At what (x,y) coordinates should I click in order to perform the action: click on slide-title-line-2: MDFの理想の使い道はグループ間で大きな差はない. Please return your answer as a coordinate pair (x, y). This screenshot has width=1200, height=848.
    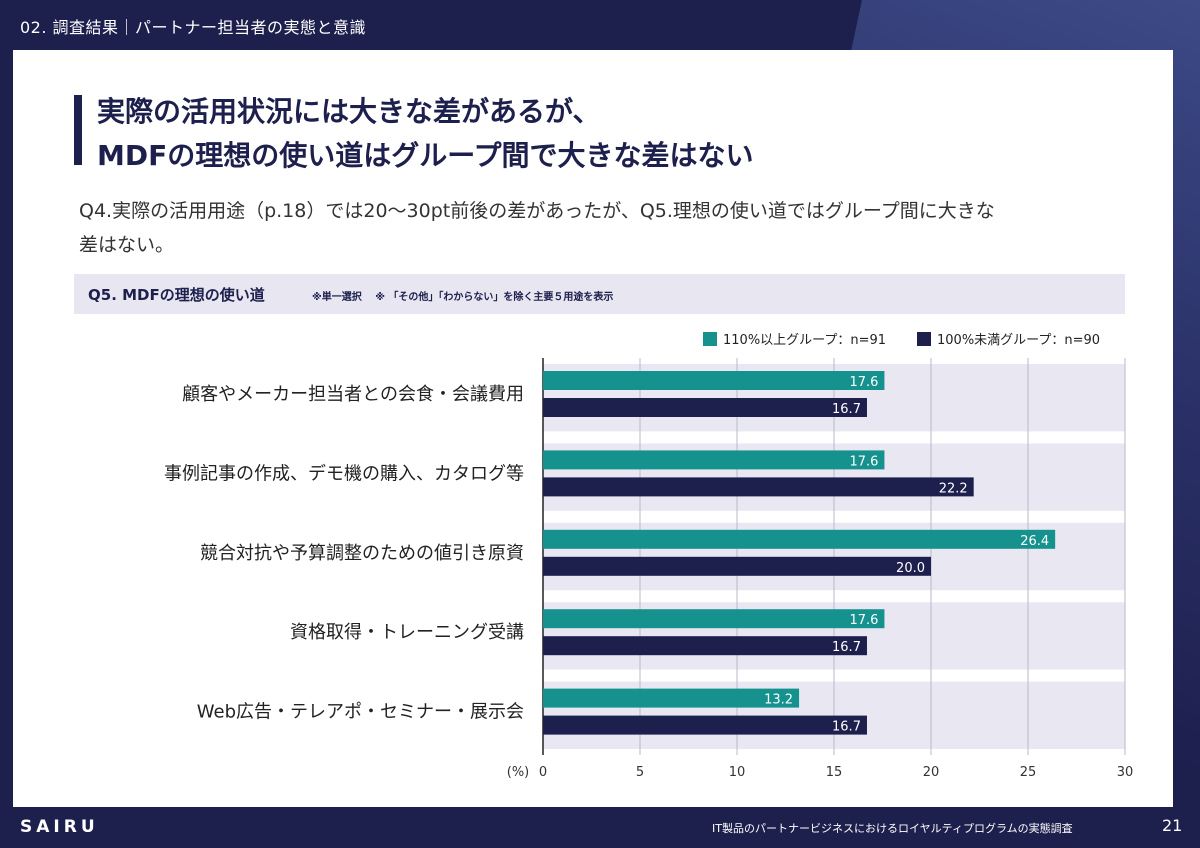
    Looking at the image, I should click on (425, 155).